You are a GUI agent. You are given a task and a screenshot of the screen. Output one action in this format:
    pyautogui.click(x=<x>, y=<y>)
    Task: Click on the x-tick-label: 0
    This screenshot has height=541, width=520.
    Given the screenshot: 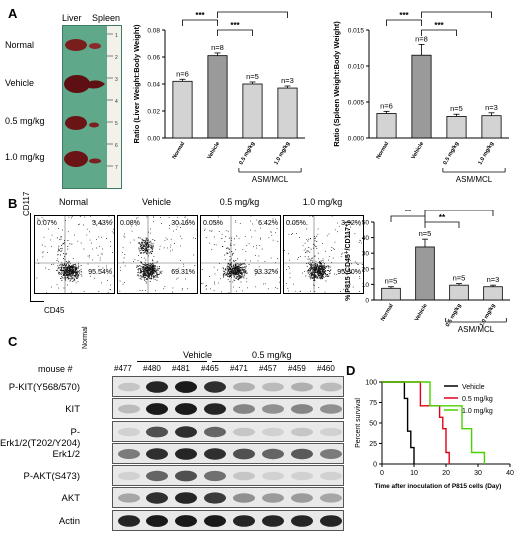 What is the action you would take?
    pyautogui.click(x=382, y=473)
    